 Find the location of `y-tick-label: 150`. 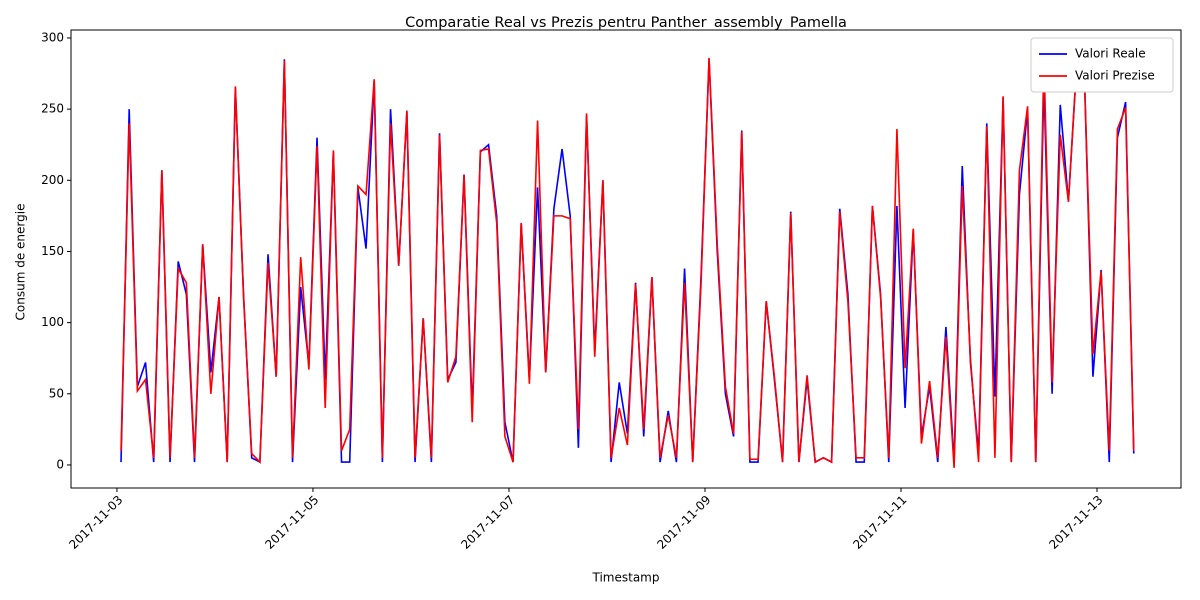

y-tick-label: 150 is located at coordinates (52, 251).